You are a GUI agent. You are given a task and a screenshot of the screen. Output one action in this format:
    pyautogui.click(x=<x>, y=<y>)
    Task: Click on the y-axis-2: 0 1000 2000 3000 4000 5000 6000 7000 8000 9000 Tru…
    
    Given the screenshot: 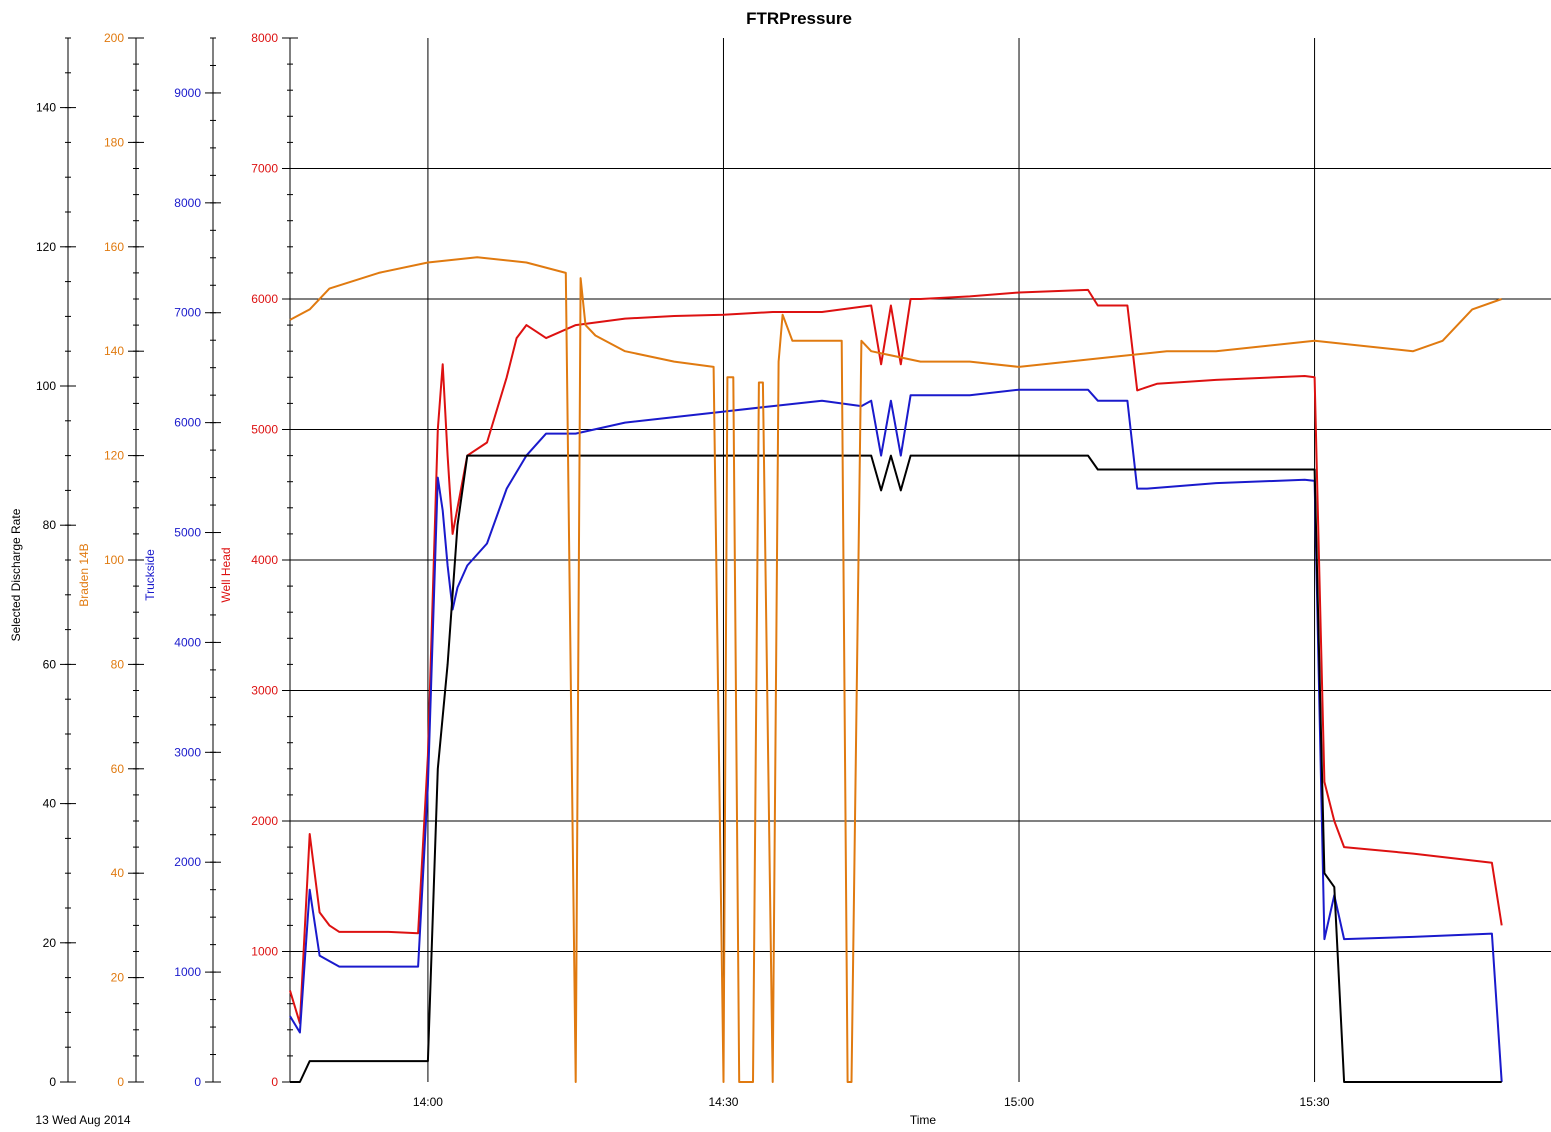 What is the action you would take?
    pyautogui.click(x=182, y=563)
    